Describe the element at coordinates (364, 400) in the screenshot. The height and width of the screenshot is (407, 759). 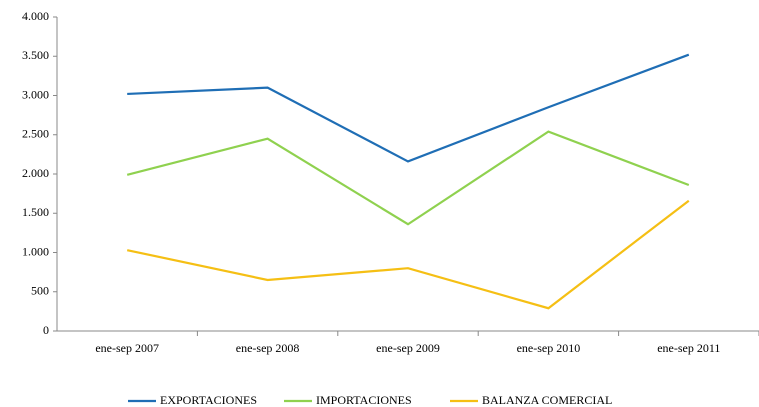
I see `legend-label: IMPORTACIONES` at that location.